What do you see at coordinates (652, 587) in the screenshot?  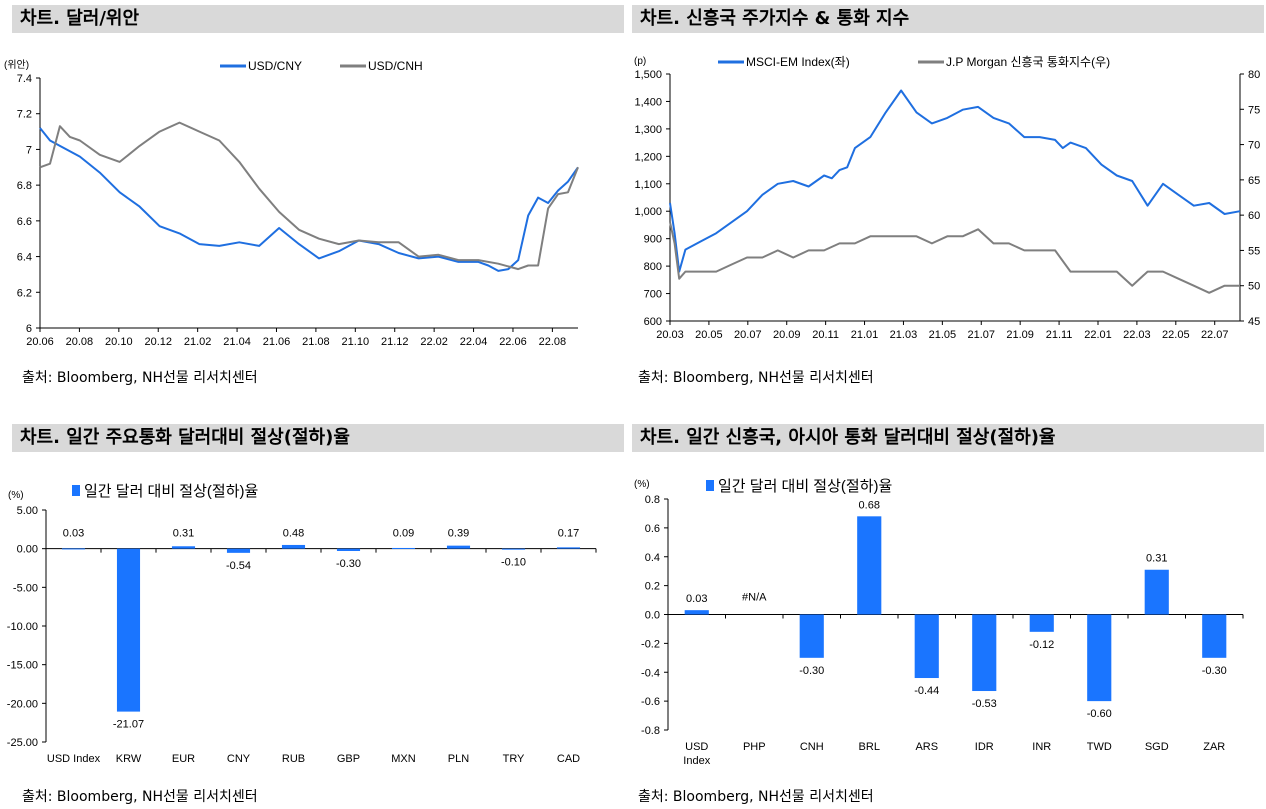 I see `y-tick-label: 0.2` at bounding box center [652, 587].